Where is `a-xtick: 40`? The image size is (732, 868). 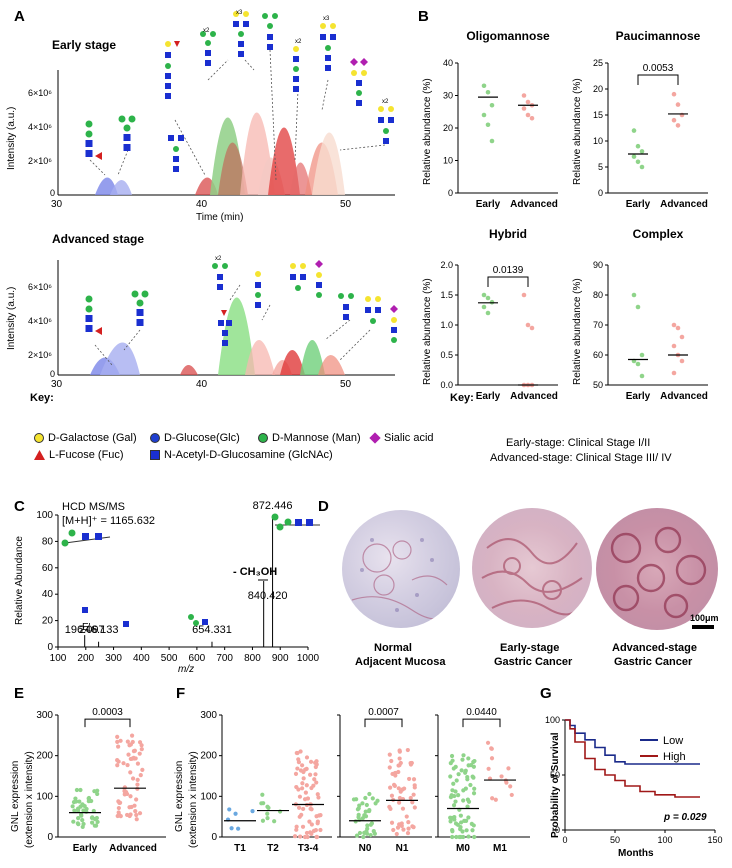
a-xtick: 40 is located at coordinates (202, 204).